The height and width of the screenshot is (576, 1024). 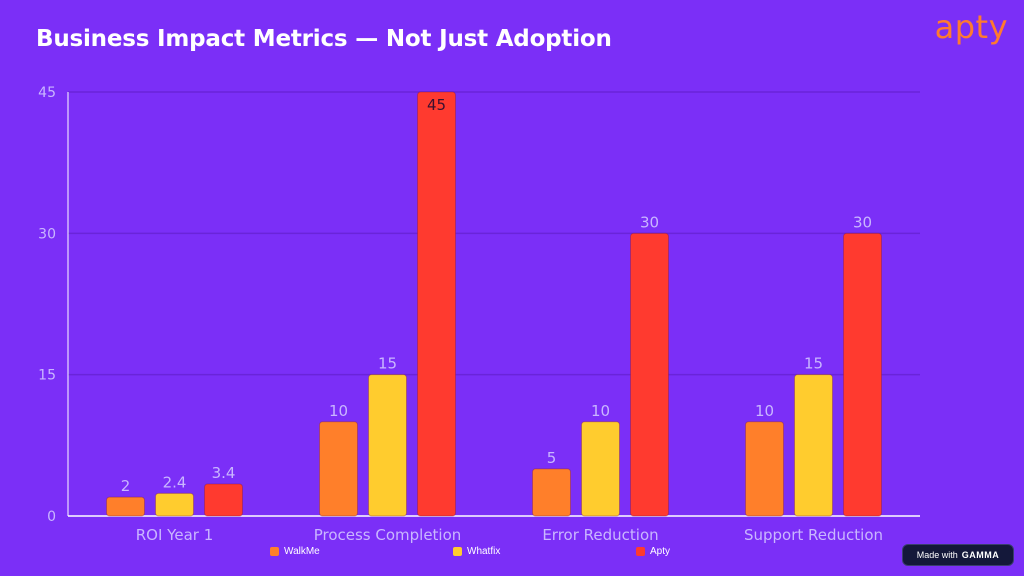 What do you see at coordinates (126, 486) in the screenshot?
I see `data-label-walkme-0: 2` at bounding box center [126, 486].